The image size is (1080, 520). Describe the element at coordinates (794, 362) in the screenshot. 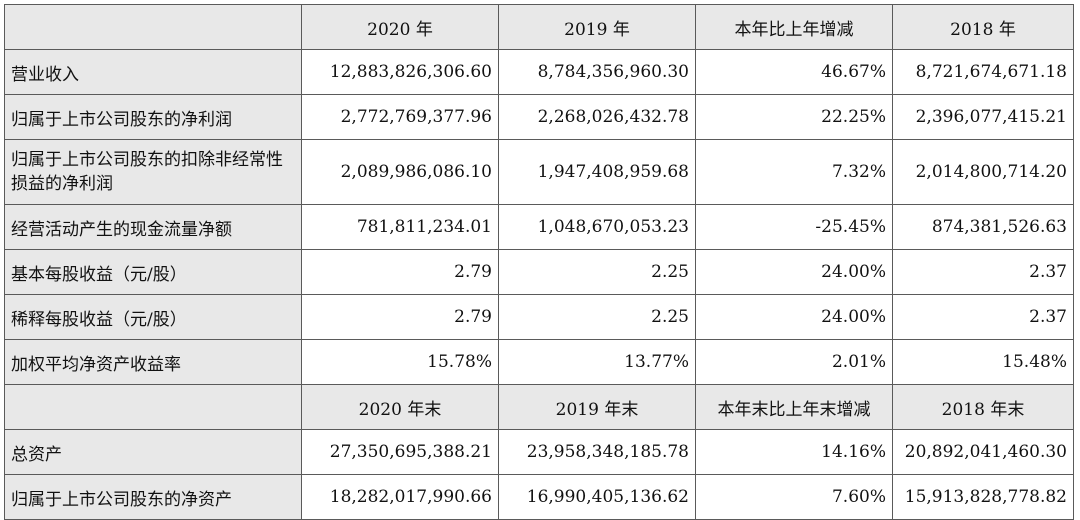

I see `value-change: 2.01%` at that location.